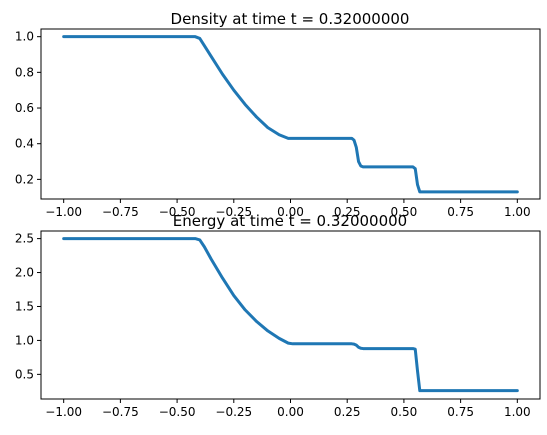  What do you see at coordinates (24, 37) in the screenshot?
I see `density-y-tick-label: 1.0` at bounding box center [24, 37].